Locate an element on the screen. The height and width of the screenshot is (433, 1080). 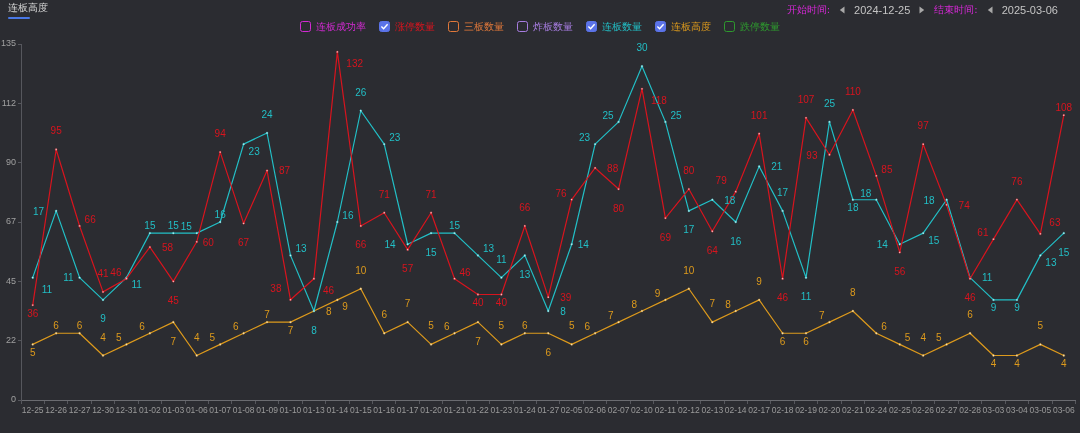
x-tick-label: 01-22 is located at coordinates (478, 410).